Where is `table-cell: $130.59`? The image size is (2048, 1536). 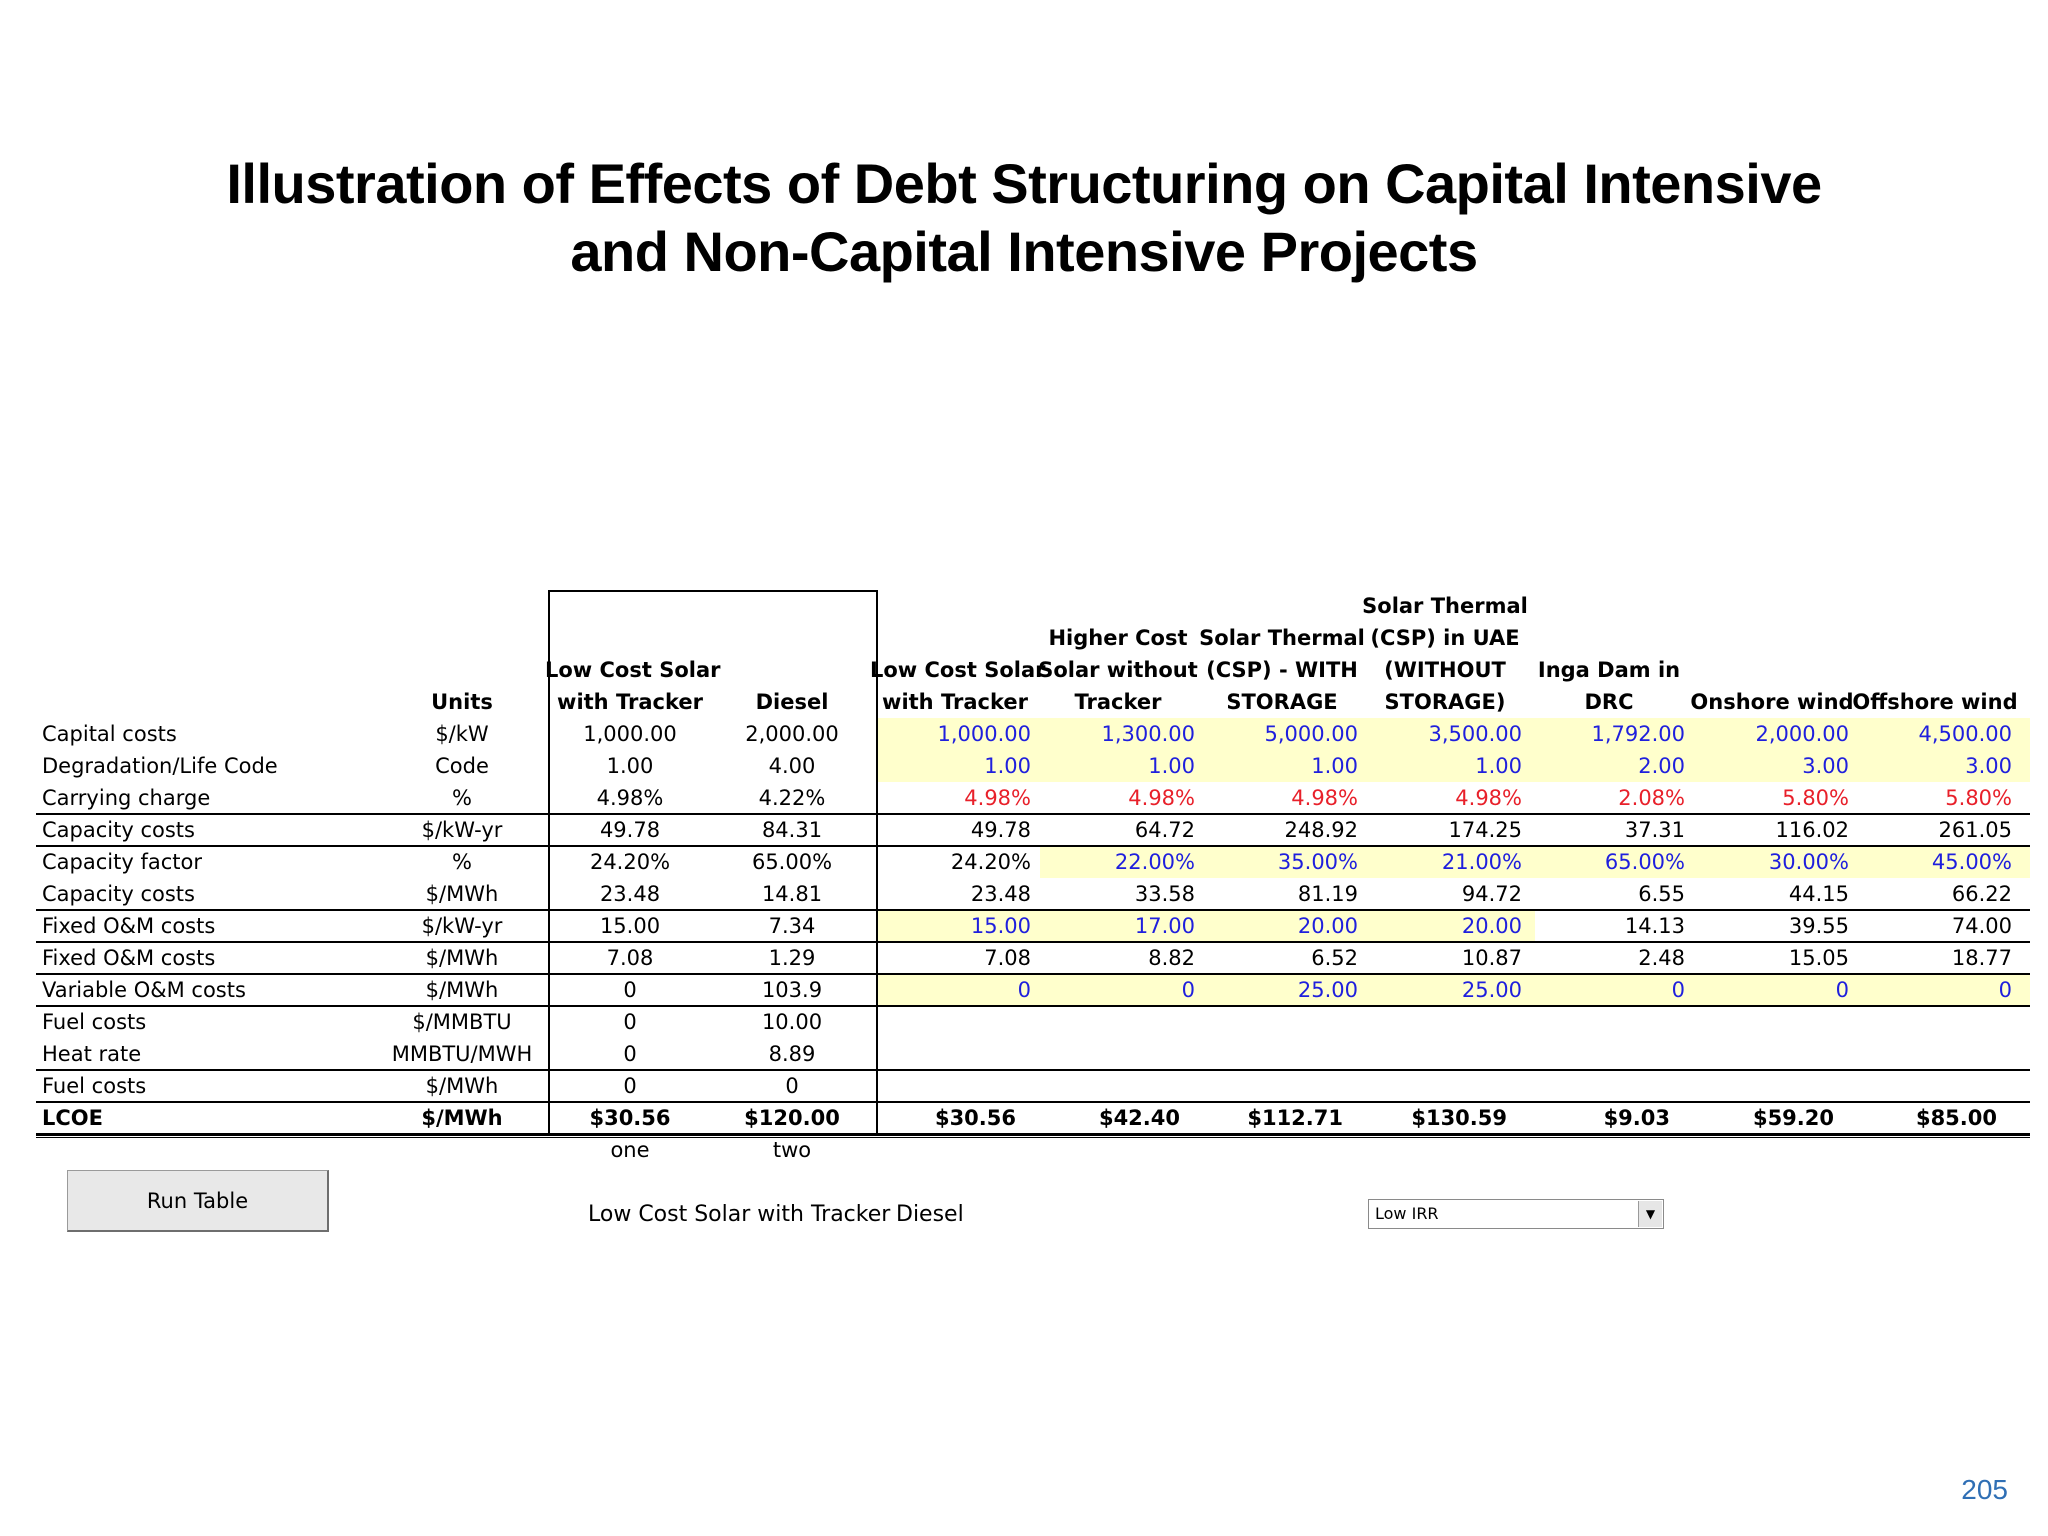
table-cell: $130.59 is located at coordinates (1459, 1118).